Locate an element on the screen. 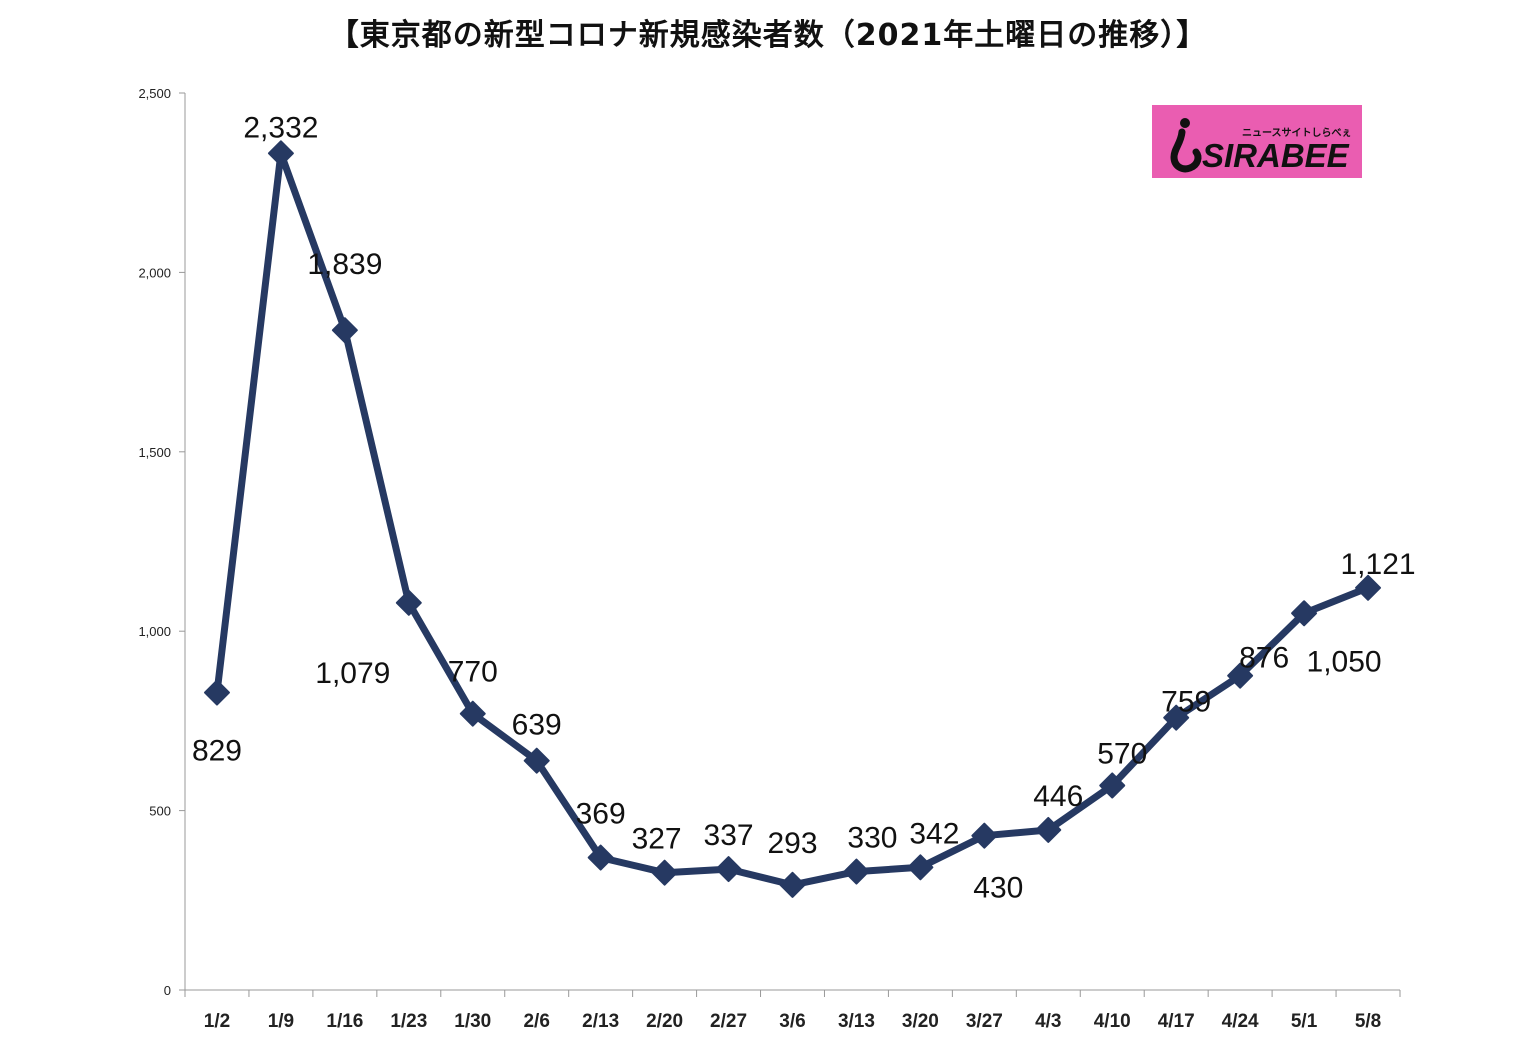 Image resolution: width=1536 pixels, height=1041 pixels. x-tick-label: 4/3 is located at coordinates (1048, 1021).